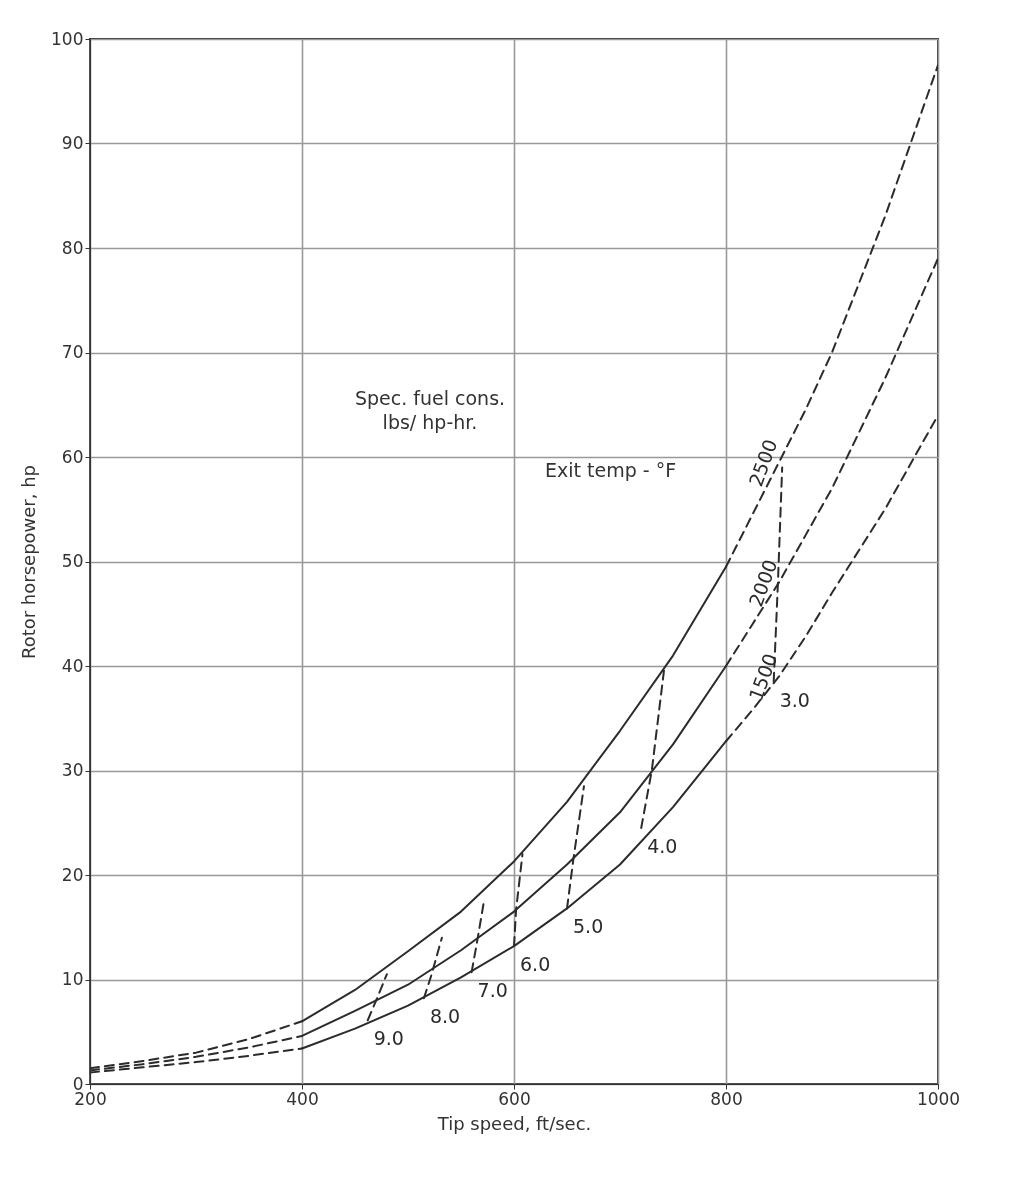 This screenshot has height=1196, width=1035. What do you see at coordinates (72, 665) in the screenshot?
I see `y-tick-label: 40` at bounding box center [72, 665].